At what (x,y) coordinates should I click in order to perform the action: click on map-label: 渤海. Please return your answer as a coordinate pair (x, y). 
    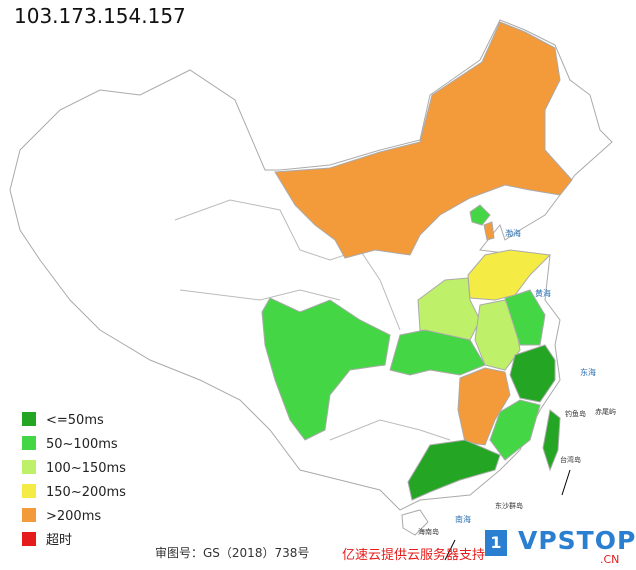
    Looking at the image, I should click on (513, 233).